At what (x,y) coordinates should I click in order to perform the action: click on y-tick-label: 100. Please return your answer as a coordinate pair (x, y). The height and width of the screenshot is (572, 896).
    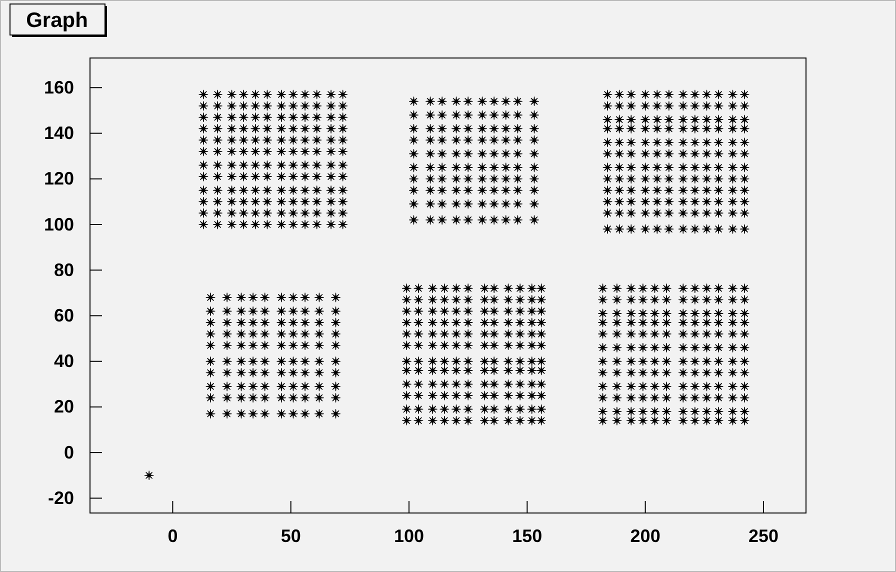
    Looking at the image, I should click on (59, 224).